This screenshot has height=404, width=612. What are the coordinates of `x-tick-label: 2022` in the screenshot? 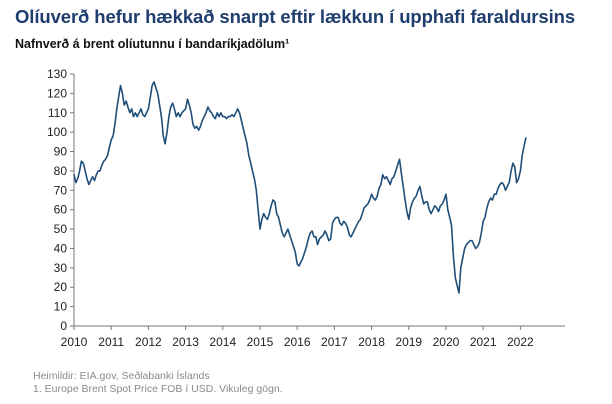 It's located at (520, 342).